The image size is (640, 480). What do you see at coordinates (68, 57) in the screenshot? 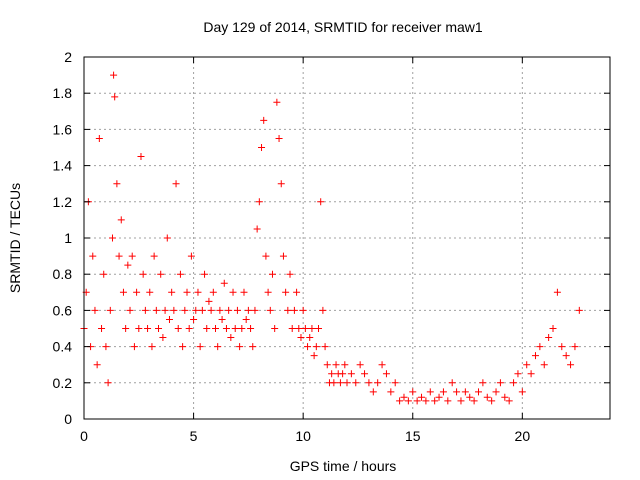
I see `y-tick-label: 2` at bounding box center [68, 57].